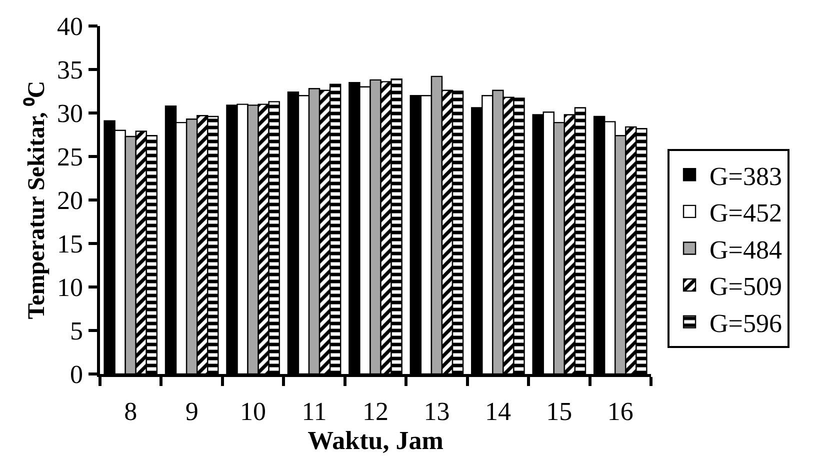 The image size is (823, 473). What do you see at coordinates (620, 411) in the screenshot?
I see `x-tick-label: 16` at bounding box center [620, 411].